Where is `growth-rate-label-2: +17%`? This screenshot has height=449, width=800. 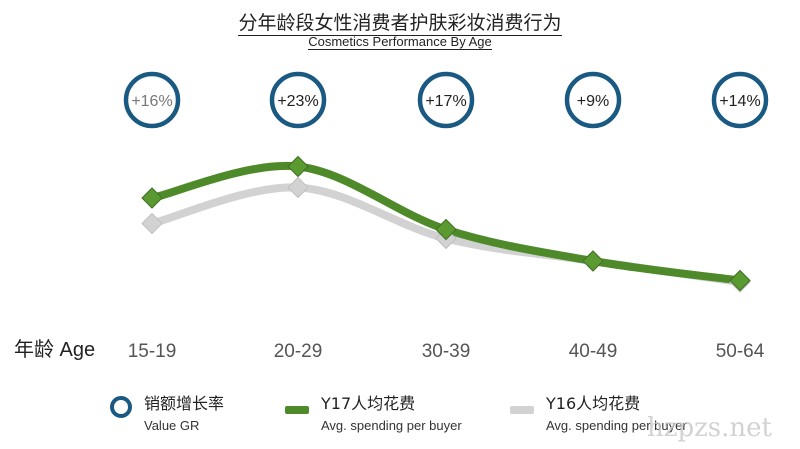
growth-rate-label-2: +17% is located at coordinates (445, 101).